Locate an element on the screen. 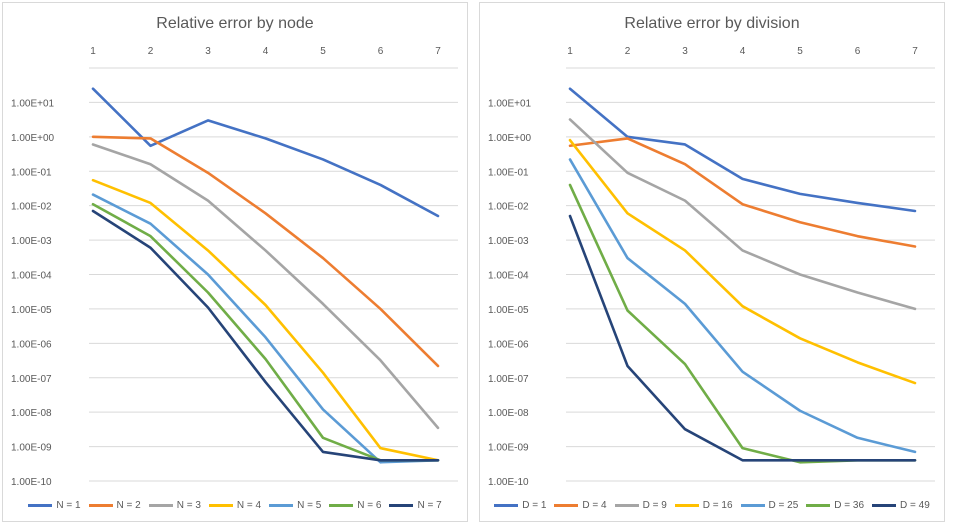 Image resolution: width=958 pixels, height=527 pixels. legend-label: N = 6 is located at coordinates (369, 505).